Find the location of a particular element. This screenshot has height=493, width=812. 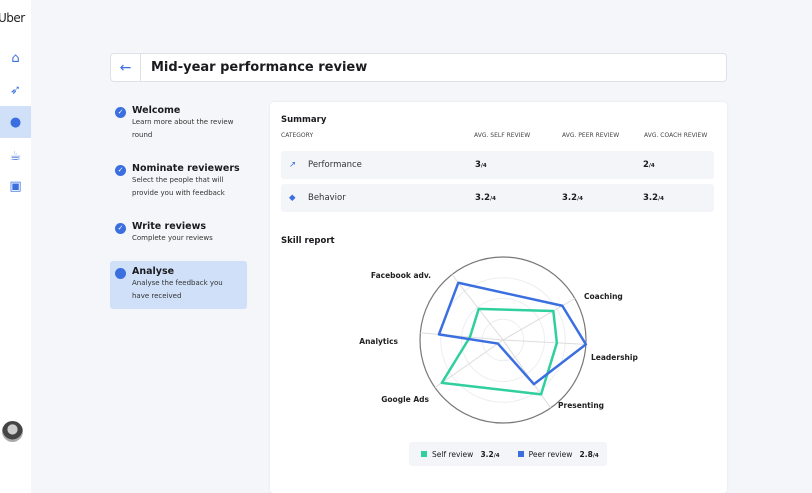

step-title: Write reviews is located at coordinates (169, 226).